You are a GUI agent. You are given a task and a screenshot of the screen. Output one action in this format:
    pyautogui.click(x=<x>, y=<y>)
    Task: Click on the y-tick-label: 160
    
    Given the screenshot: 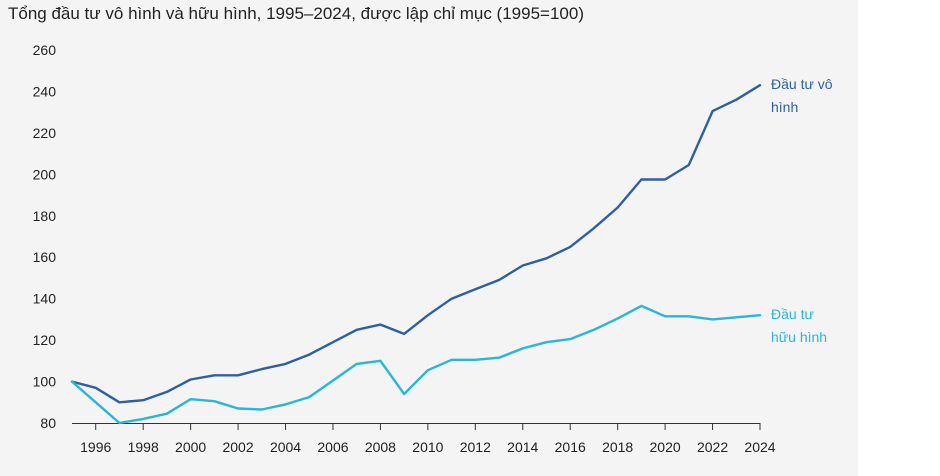 What is the action you would take?
    pyautogui.click(x=45, y=257)
    